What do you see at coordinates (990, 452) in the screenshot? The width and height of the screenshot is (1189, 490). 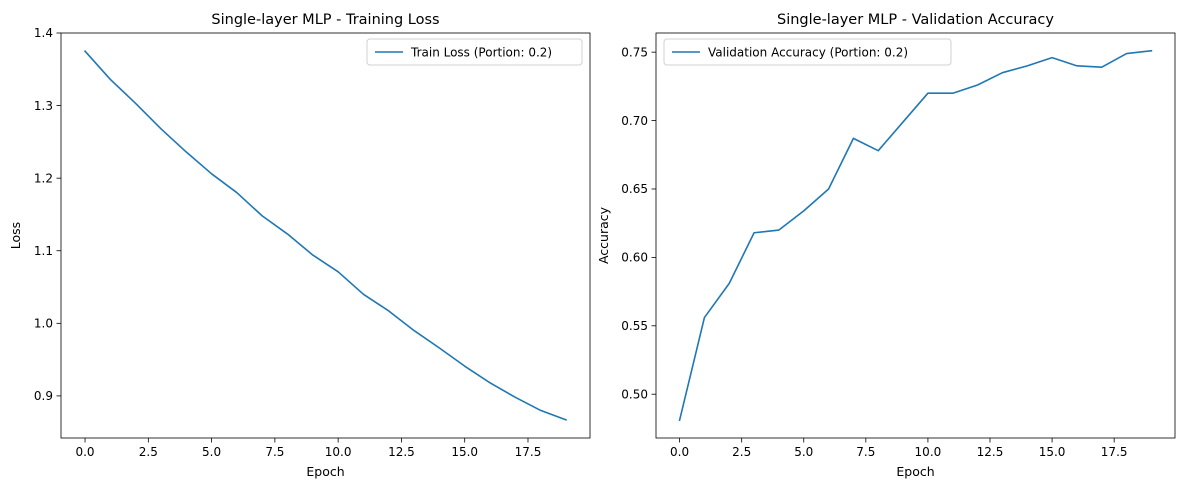 I see `chart2-x-tick-label: 12.5` at bounding box center [990, 452].